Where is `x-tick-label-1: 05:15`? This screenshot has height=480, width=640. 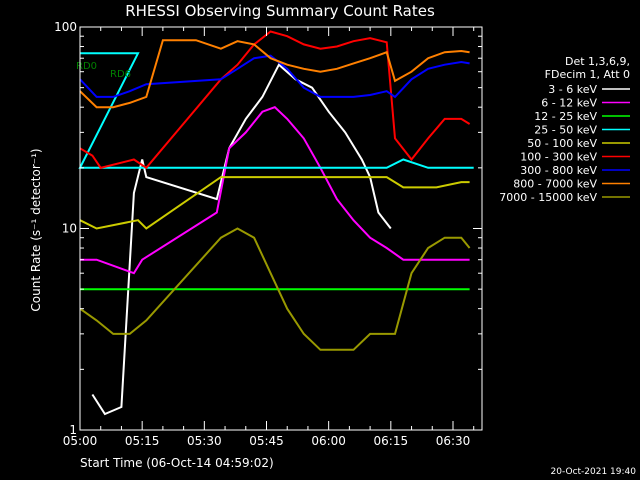
x-tick-label-1: 05:15 is located at coordinates (142, 441).